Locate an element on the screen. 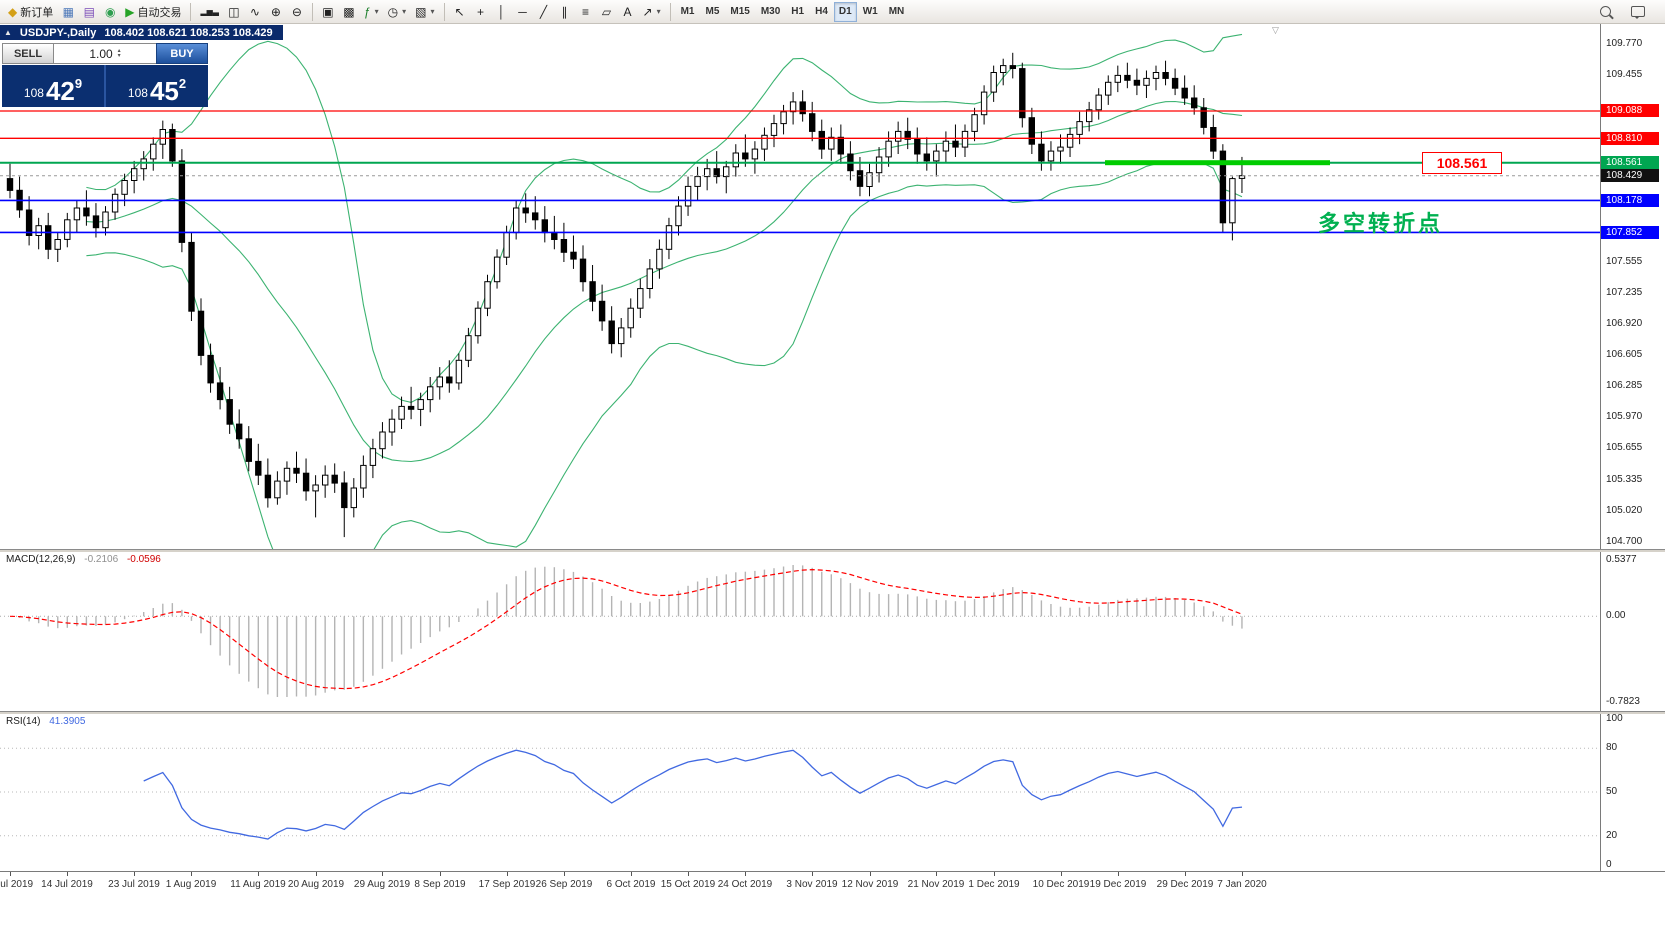  spin-up-icon: ▴ is located at coordinates (119, 50).